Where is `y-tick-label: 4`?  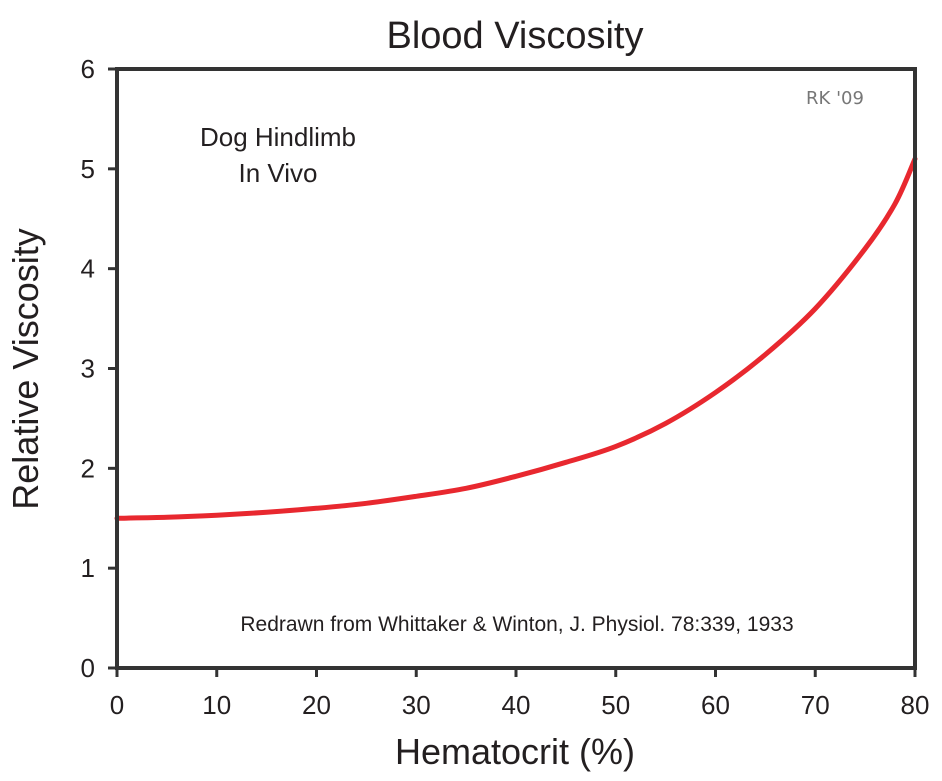
y-tick-label: 4 is located at coordinates (88, 269).